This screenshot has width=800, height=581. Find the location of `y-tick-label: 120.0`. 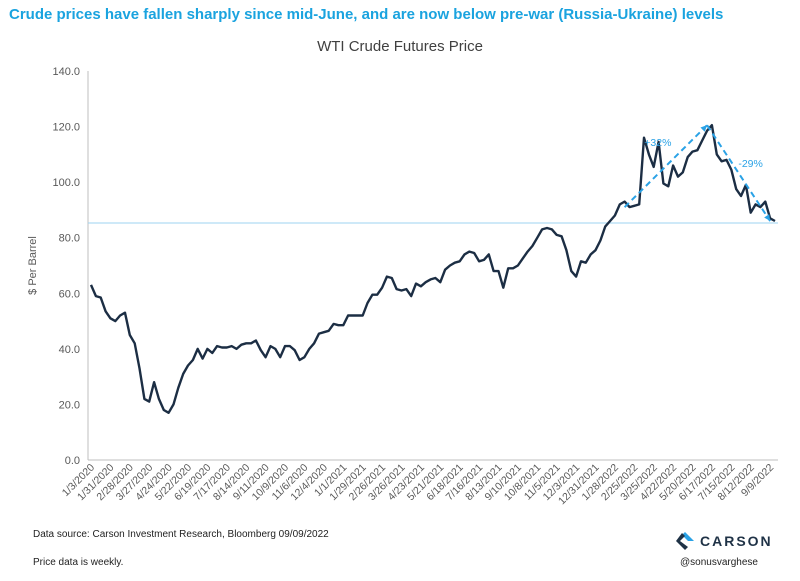

y-tick-label: 120.0 is located at coordinates (66, 128).